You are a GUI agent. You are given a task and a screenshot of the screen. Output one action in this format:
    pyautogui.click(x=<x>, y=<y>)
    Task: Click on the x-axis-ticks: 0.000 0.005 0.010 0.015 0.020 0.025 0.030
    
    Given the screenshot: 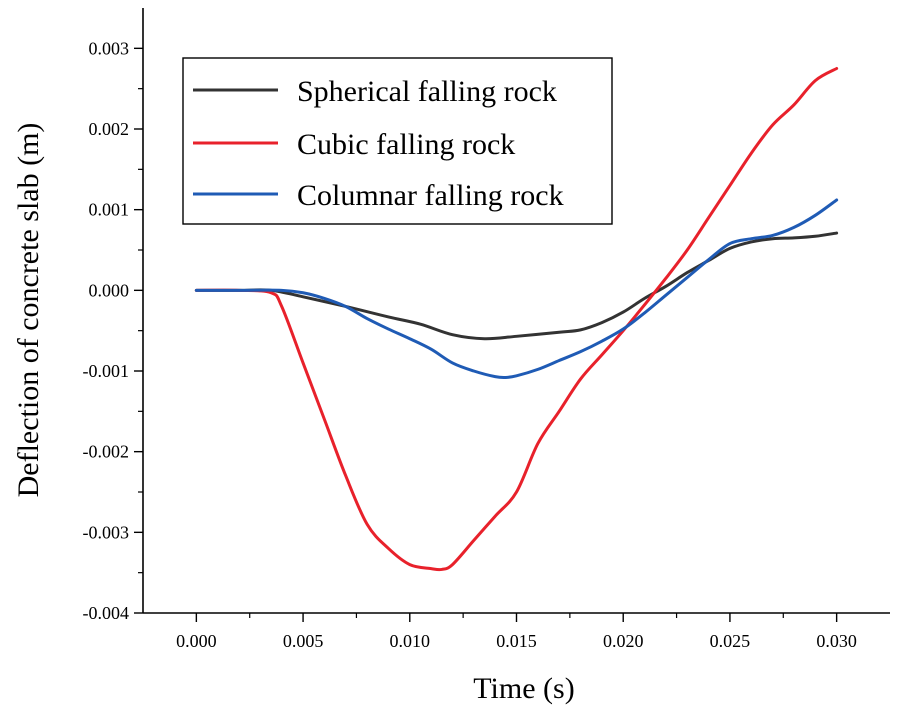 What is the action you would take?
    pyautogui.click(x=516, y=632)
    